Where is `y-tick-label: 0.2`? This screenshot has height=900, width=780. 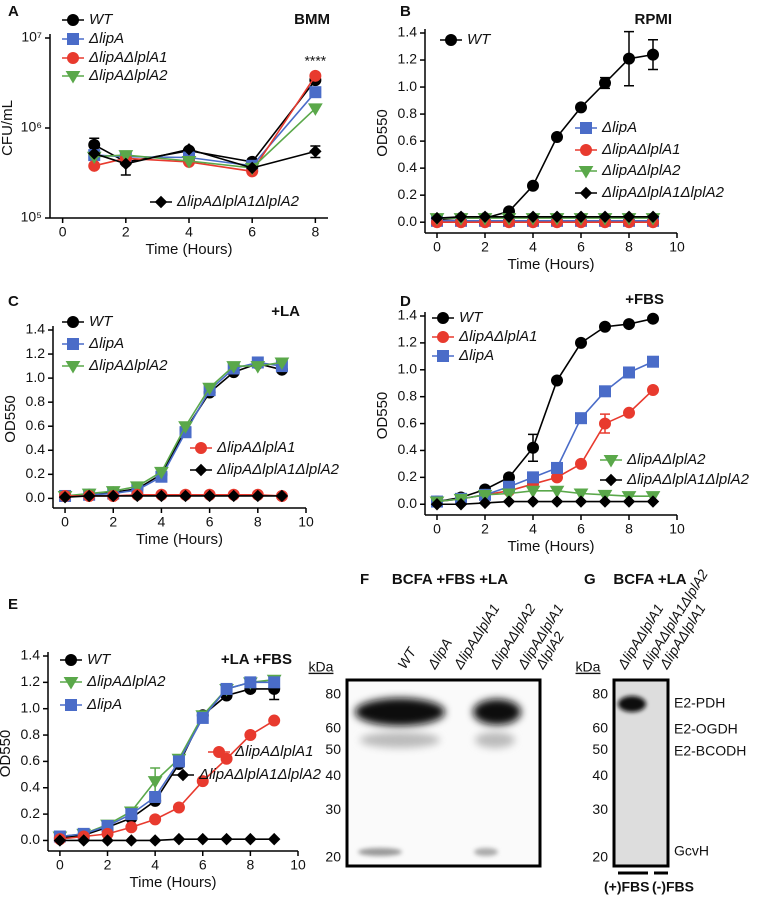
y-tick-label: 0.2 is located at coordinates (408, 194).